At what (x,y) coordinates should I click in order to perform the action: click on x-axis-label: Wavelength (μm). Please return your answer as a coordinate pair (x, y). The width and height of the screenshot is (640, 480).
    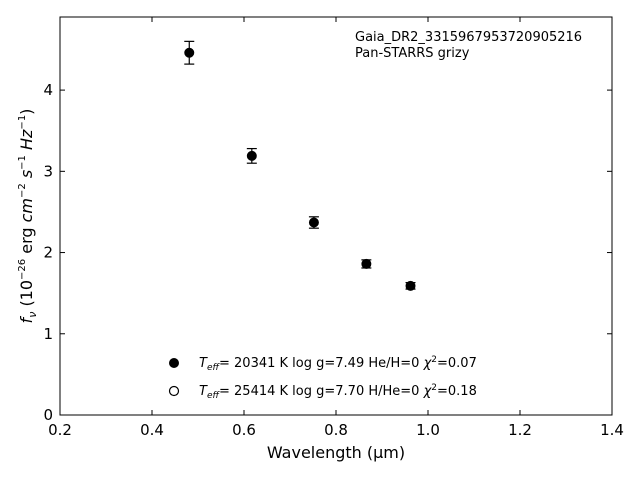
    Looking at the image, I should click on (336, 452).